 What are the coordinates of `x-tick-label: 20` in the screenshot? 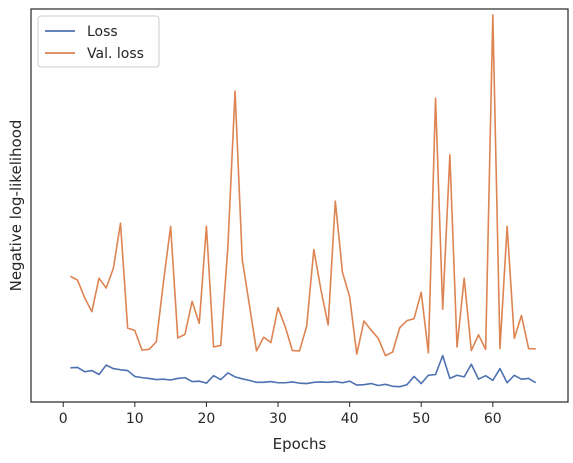 It's located at (207, 419).